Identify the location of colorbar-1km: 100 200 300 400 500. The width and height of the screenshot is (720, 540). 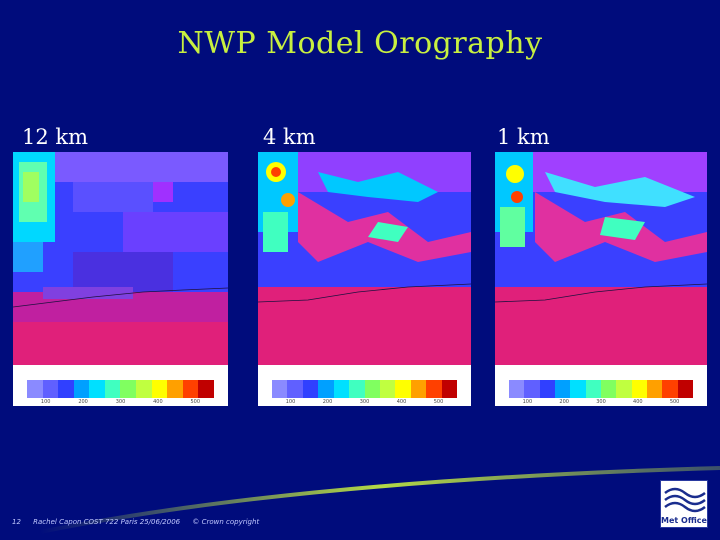
(601, 393).